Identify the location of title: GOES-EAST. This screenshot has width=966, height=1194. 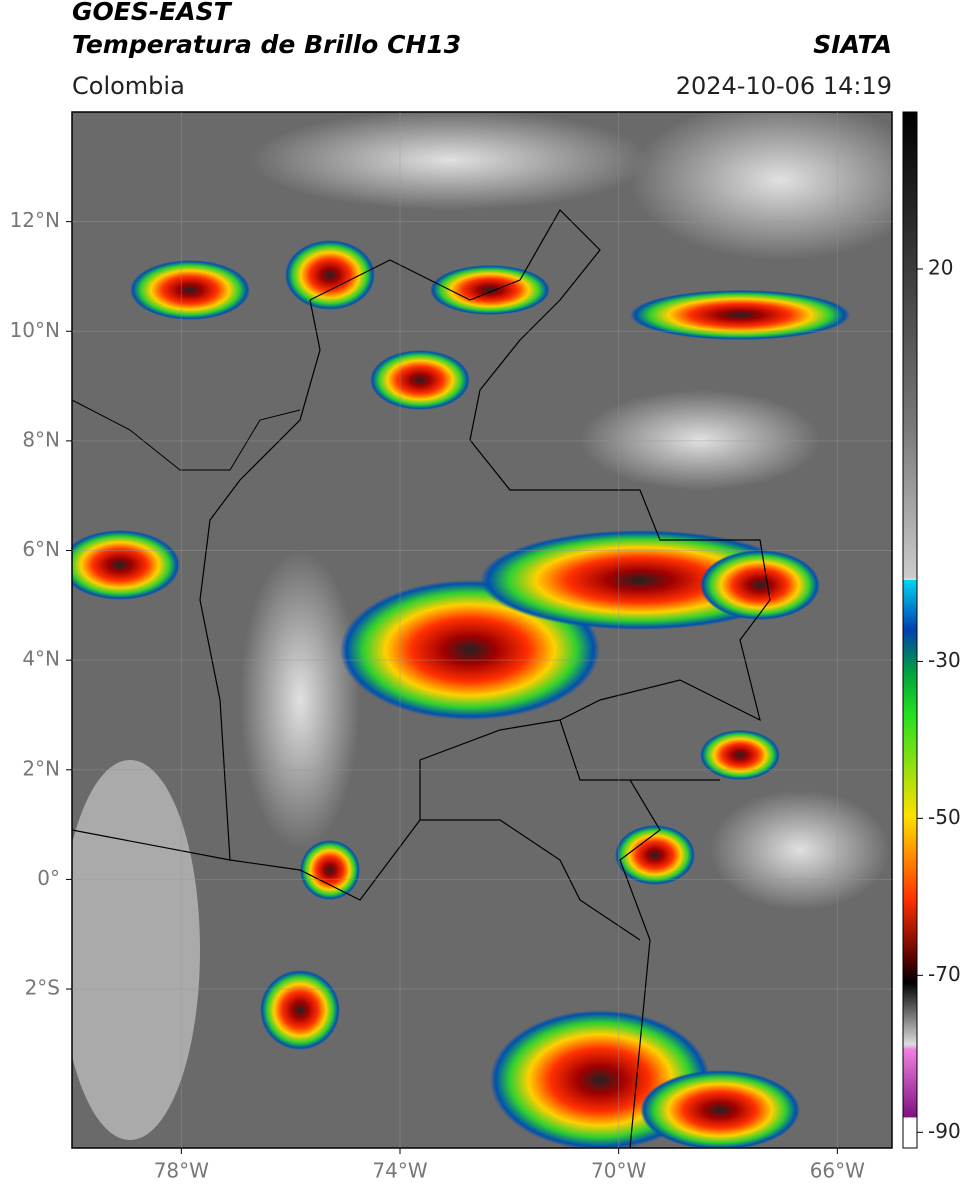
(152, 13).